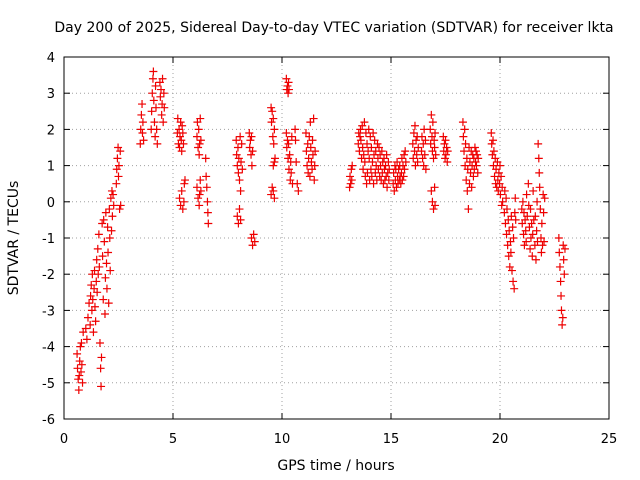  Describe the element at coordinates (64, 439) in the screenshot. I see `x-tick-label: 0` at that location.